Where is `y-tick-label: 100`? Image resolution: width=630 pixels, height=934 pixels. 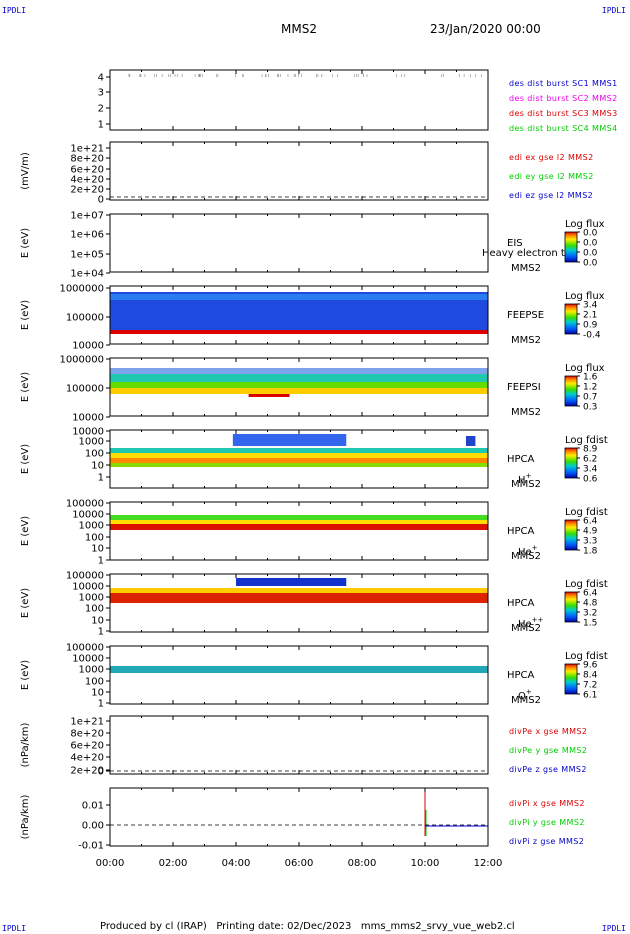 y-tick-label: 100 is located at coordinates (94, 454).